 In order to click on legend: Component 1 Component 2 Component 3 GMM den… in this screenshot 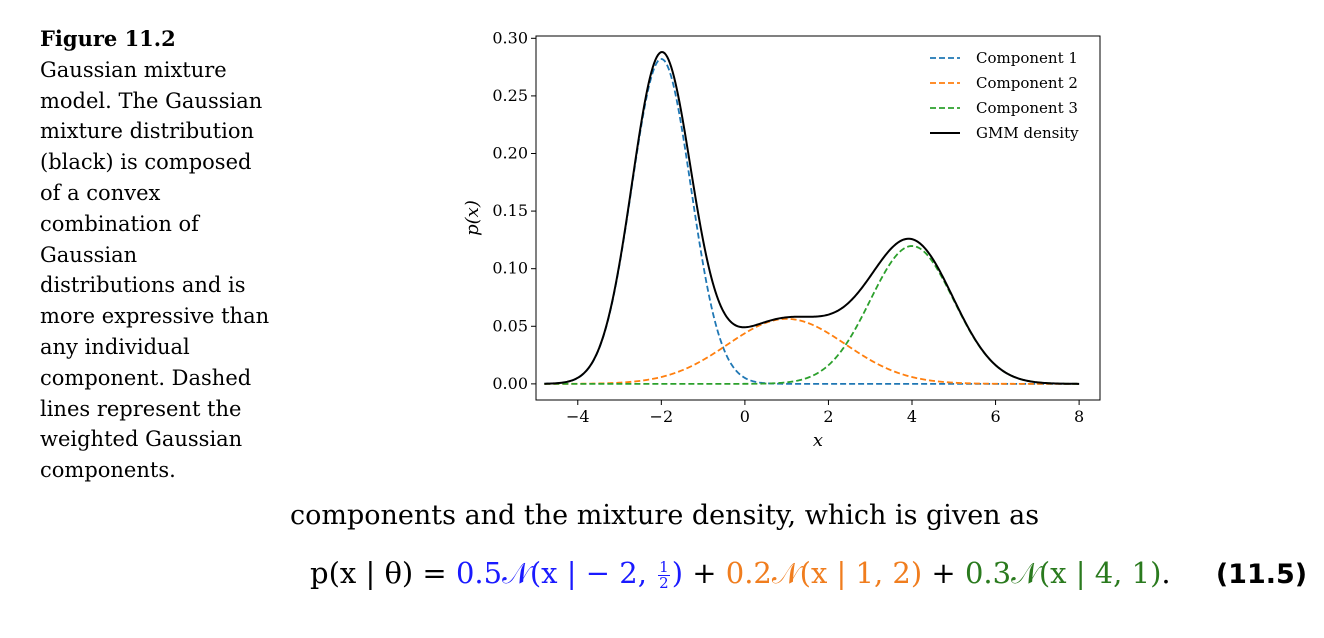, I will do `click(1004, 95)`.